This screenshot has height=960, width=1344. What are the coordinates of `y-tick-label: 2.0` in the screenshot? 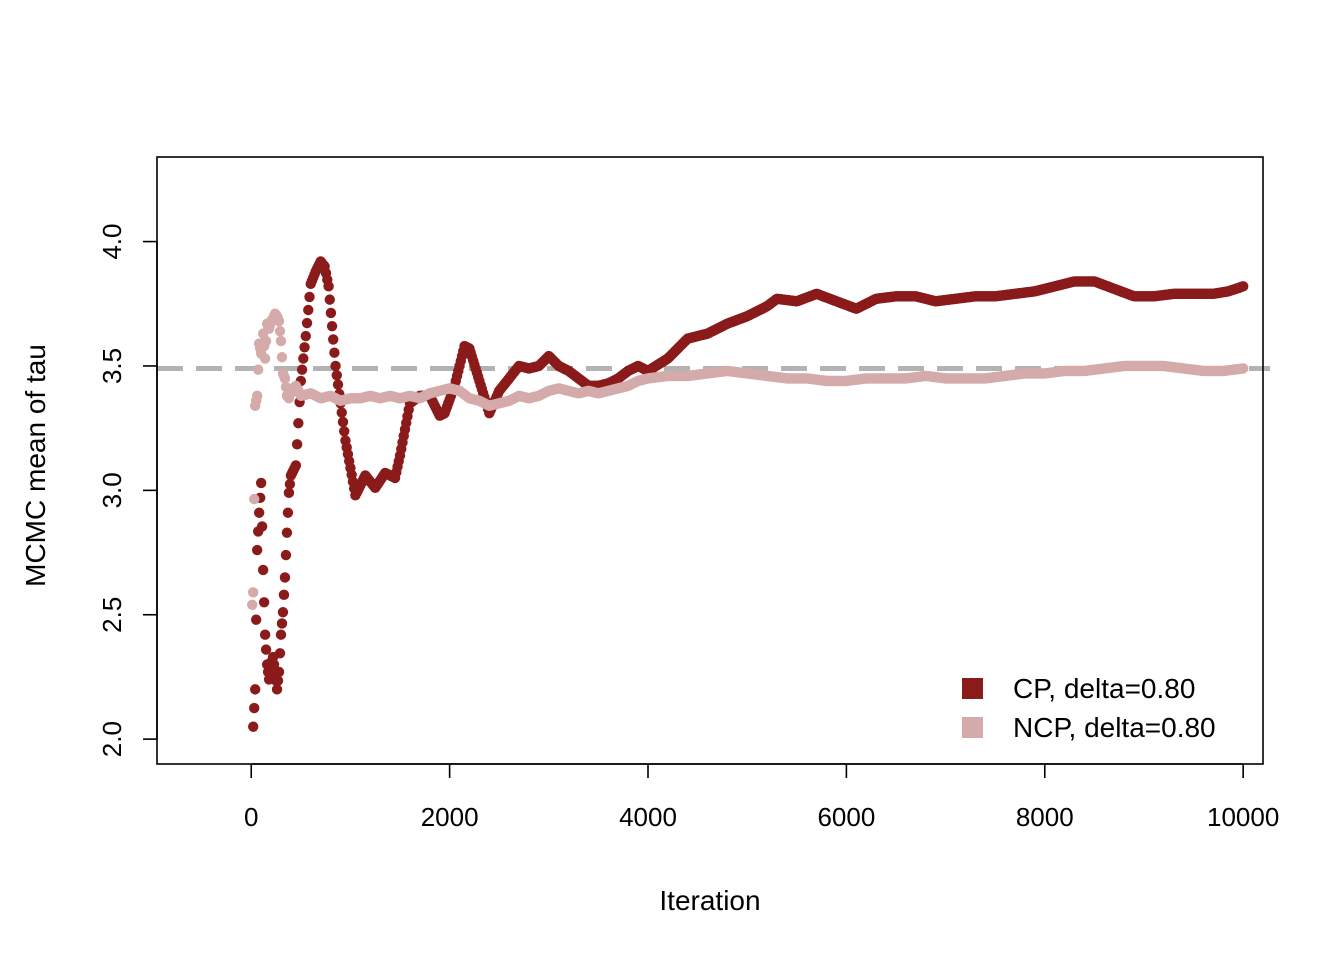 It's located at (112, 739).